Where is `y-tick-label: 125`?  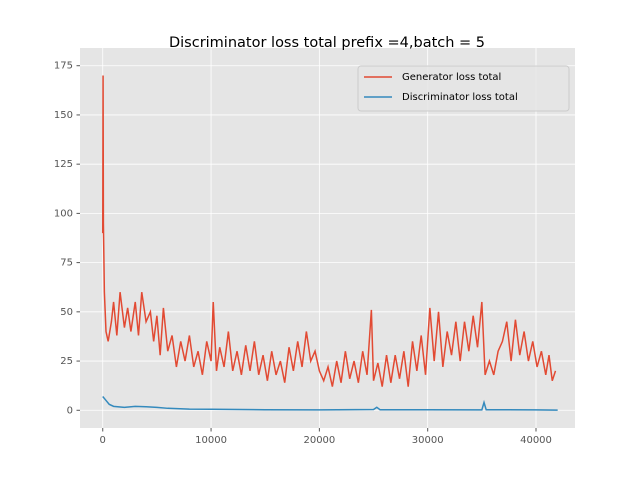
y-tick-label: 125 is located at coordinates (63, 164).